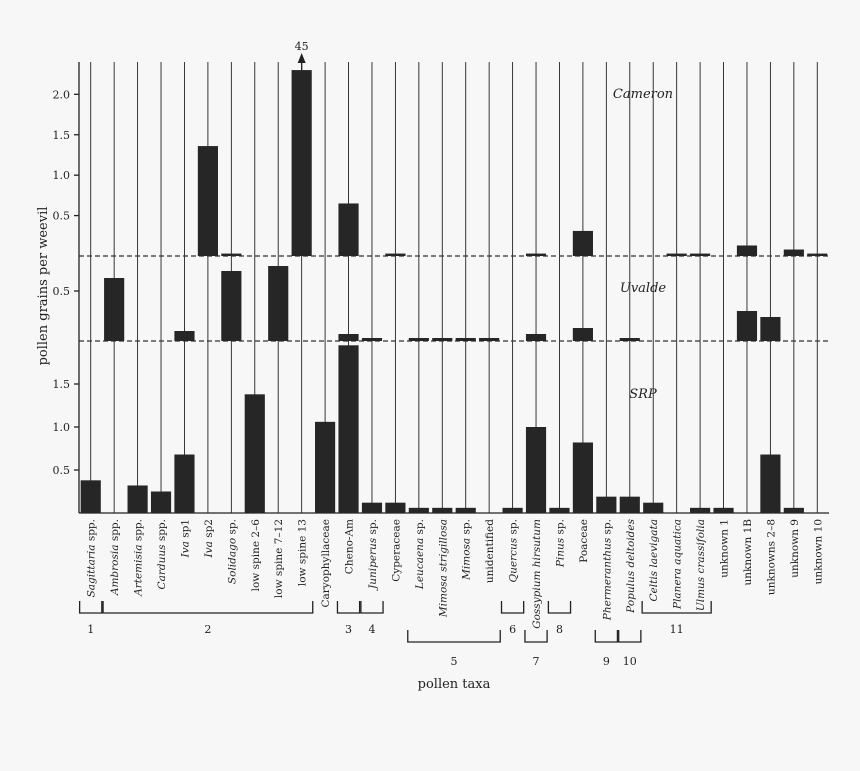 This screenshot has height=771, width=860. What do you see at coordinates (396, 550) in the screenshot?
I see `x-tick-label: Cyperaceae` at bounding box center [396, 550].